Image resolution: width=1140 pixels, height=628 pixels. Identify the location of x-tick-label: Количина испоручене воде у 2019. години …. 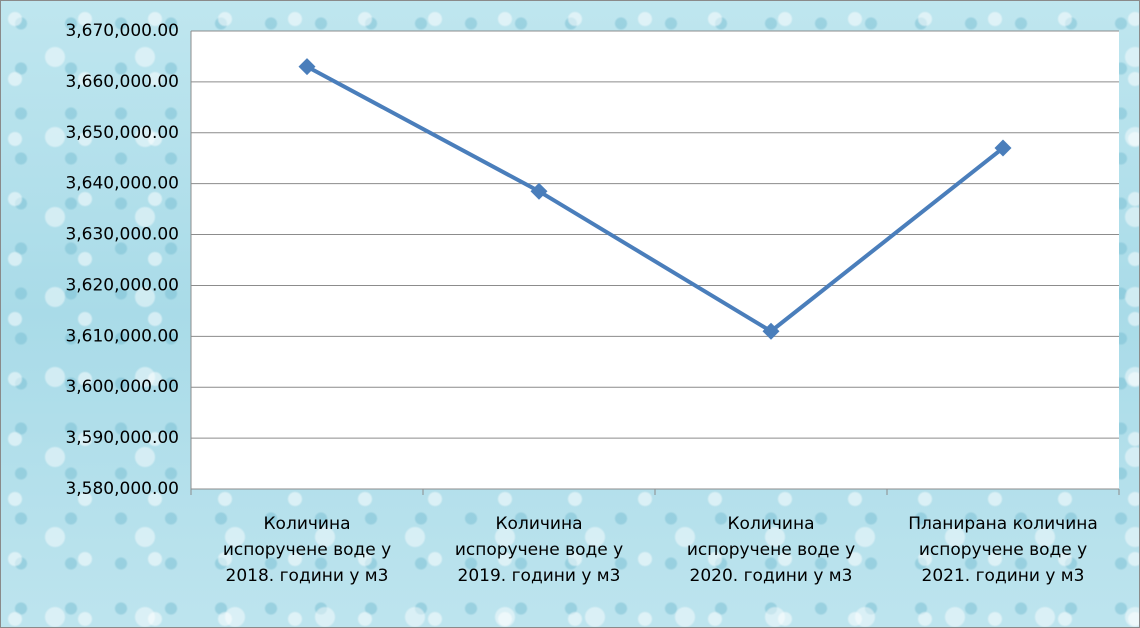
(539, 550).